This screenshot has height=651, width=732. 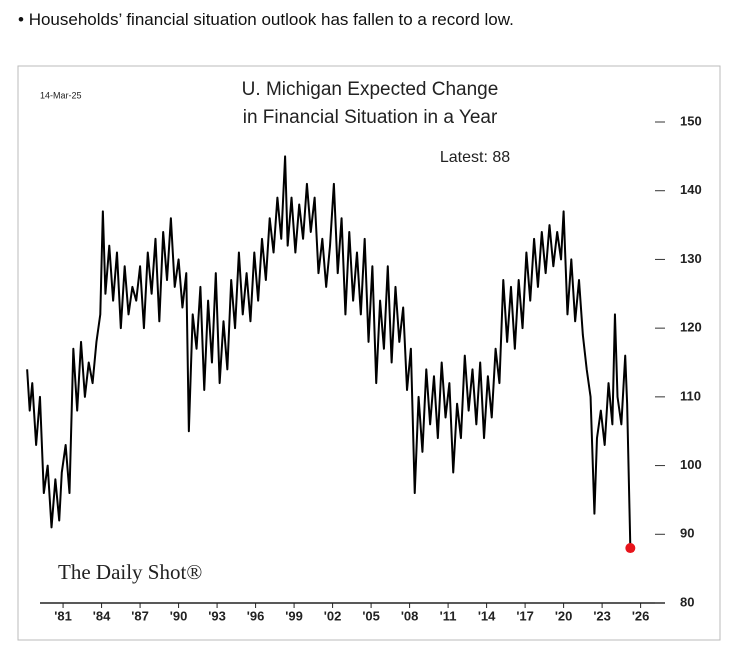 What do you see at coordinates (691, 258) in the screenshot?
I see `y-tick-label: 130` at bounding box center [691, 258].